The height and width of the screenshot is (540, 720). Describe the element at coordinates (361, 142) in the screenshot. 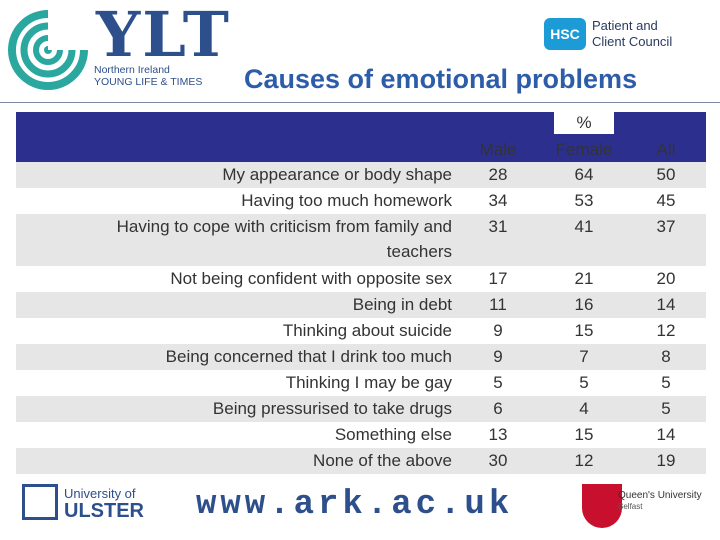

I see `table-column-headings: % Male Female All` at that location.